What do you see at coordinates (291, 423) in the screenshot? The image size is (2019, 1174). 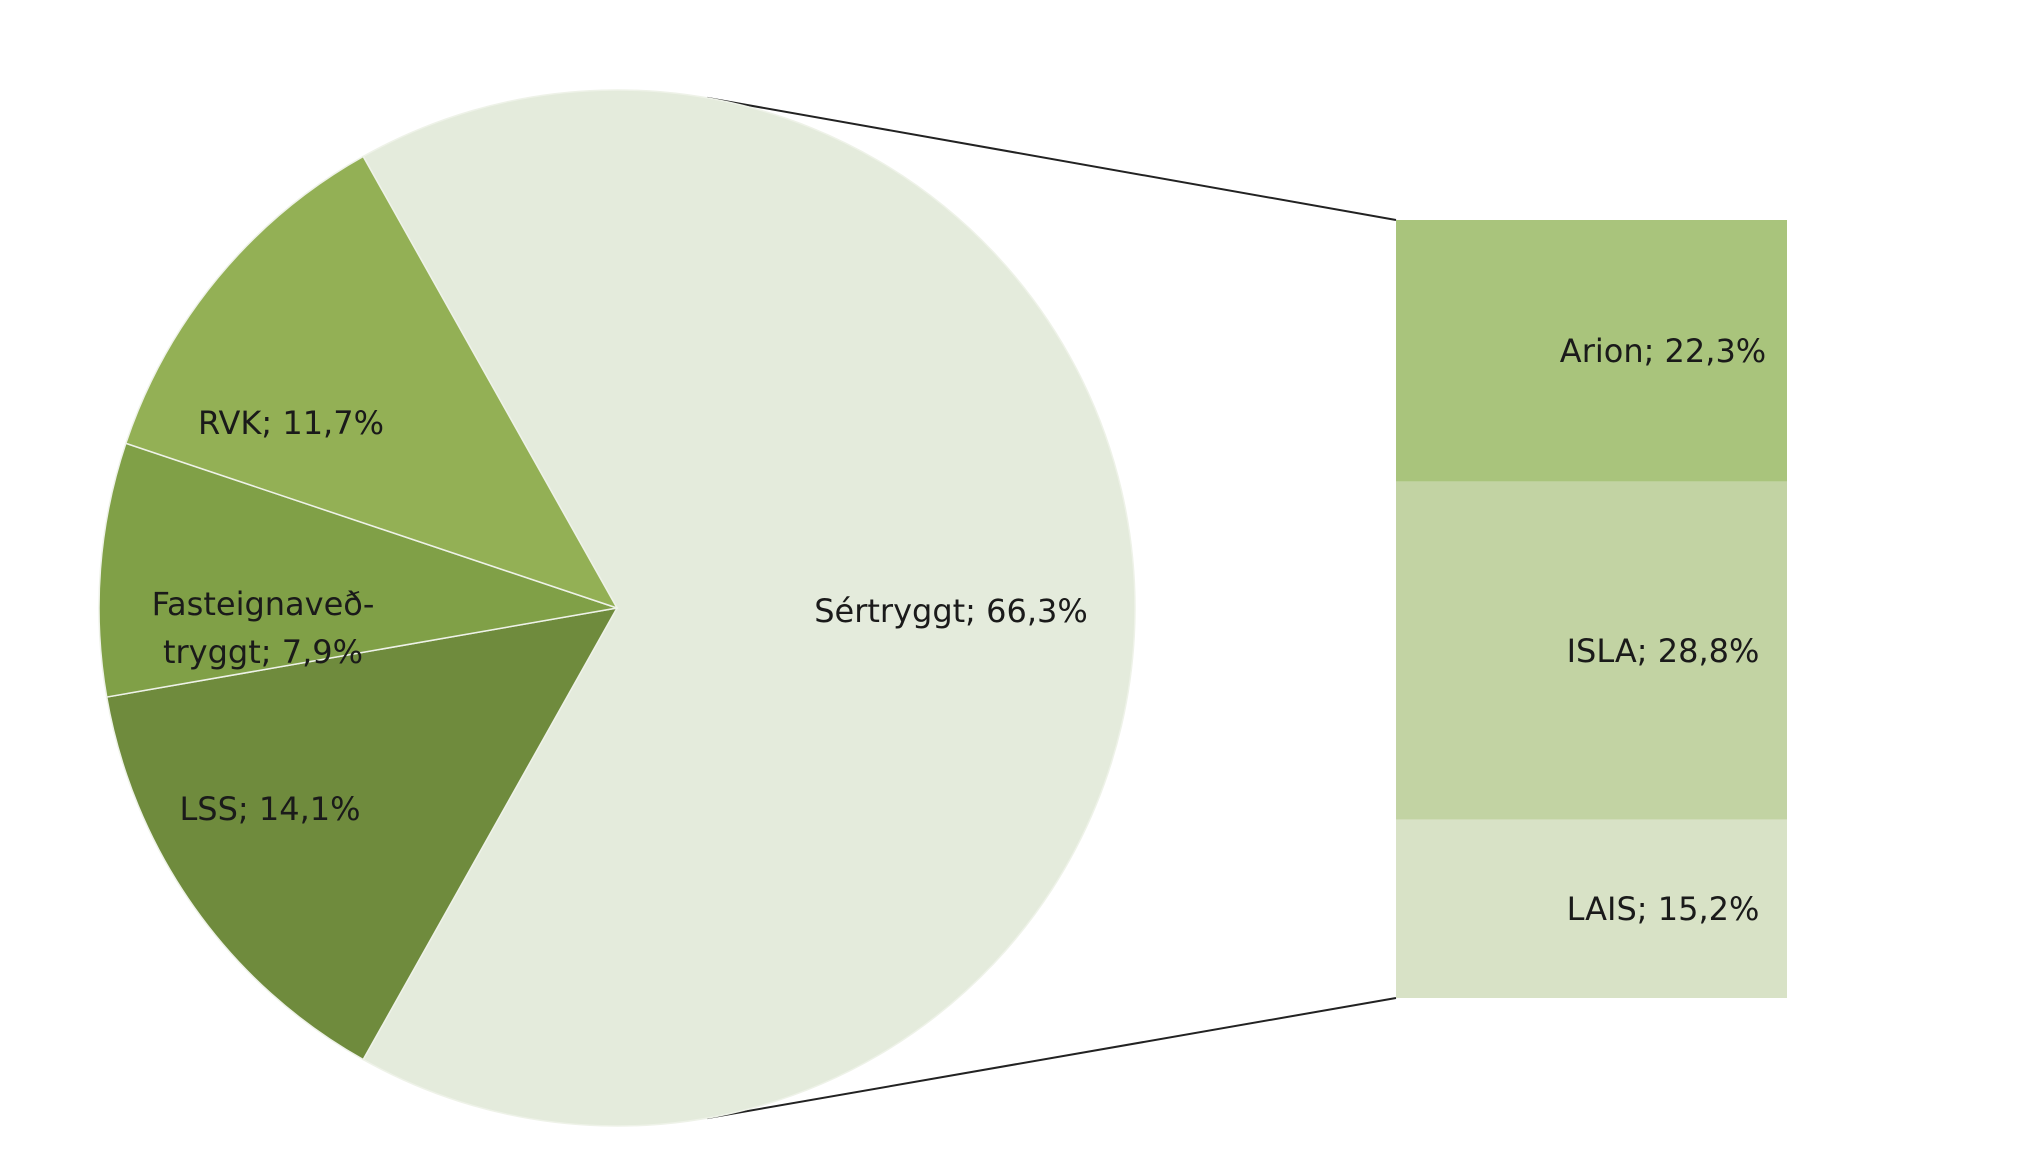 I see `data-label: RVK; 11,7%` at bounding box center [291, 423].